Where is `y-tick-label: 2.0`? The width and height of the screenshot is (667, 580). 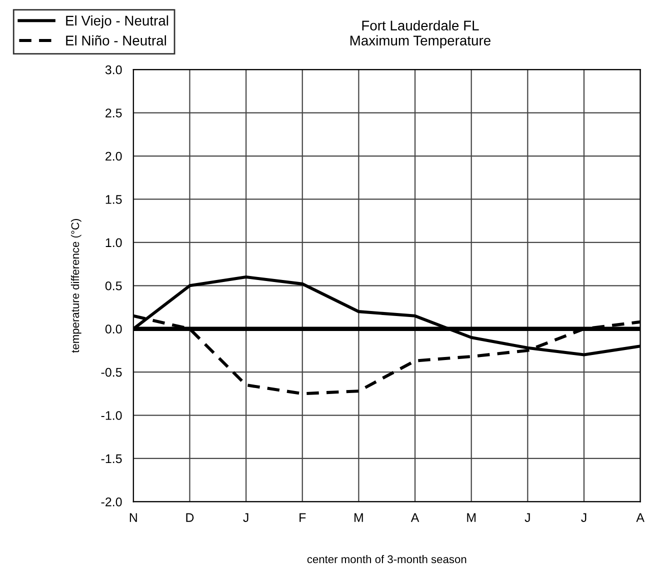
y-tick-label: 2.0 is located at coordinates (114, 156).